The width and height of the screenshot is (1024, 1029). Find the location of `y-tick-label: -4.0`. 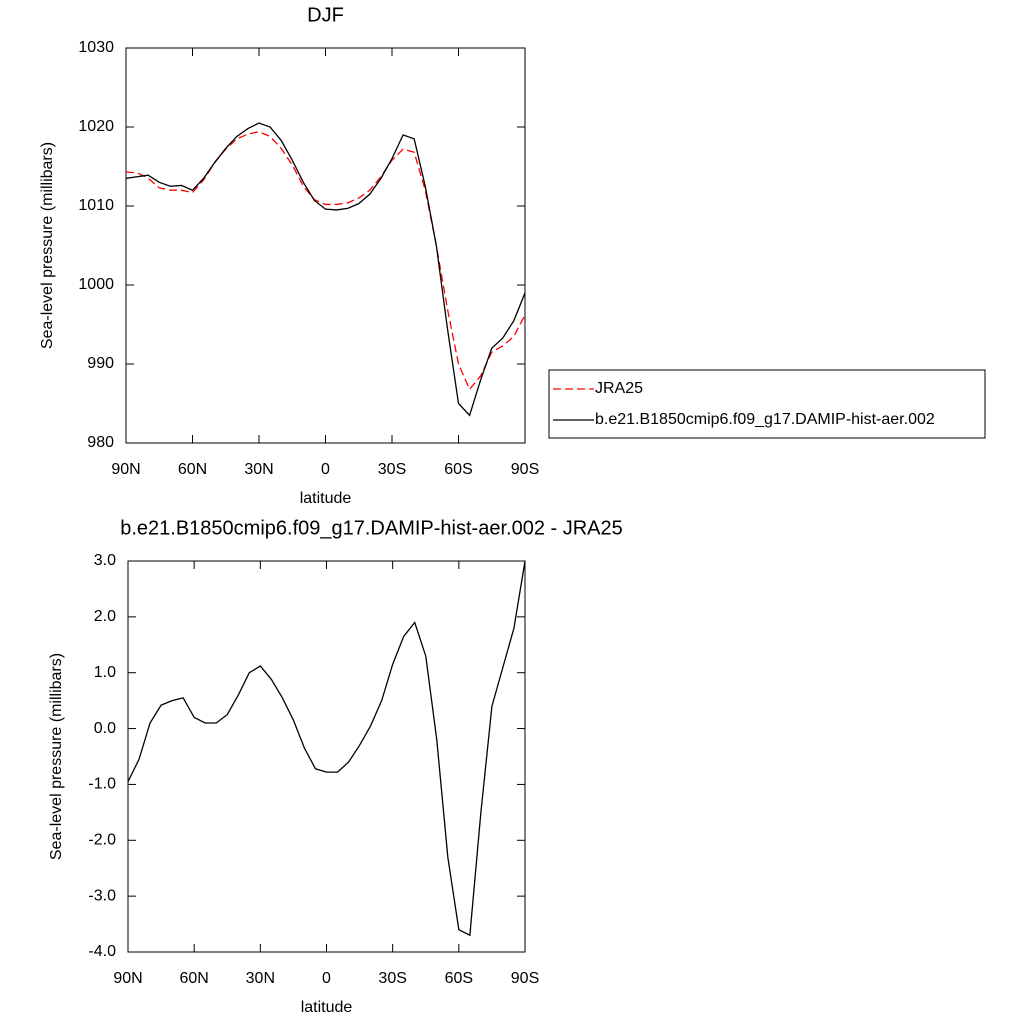

y-tick-label: -4.0 is located at coordinates (102, 951).